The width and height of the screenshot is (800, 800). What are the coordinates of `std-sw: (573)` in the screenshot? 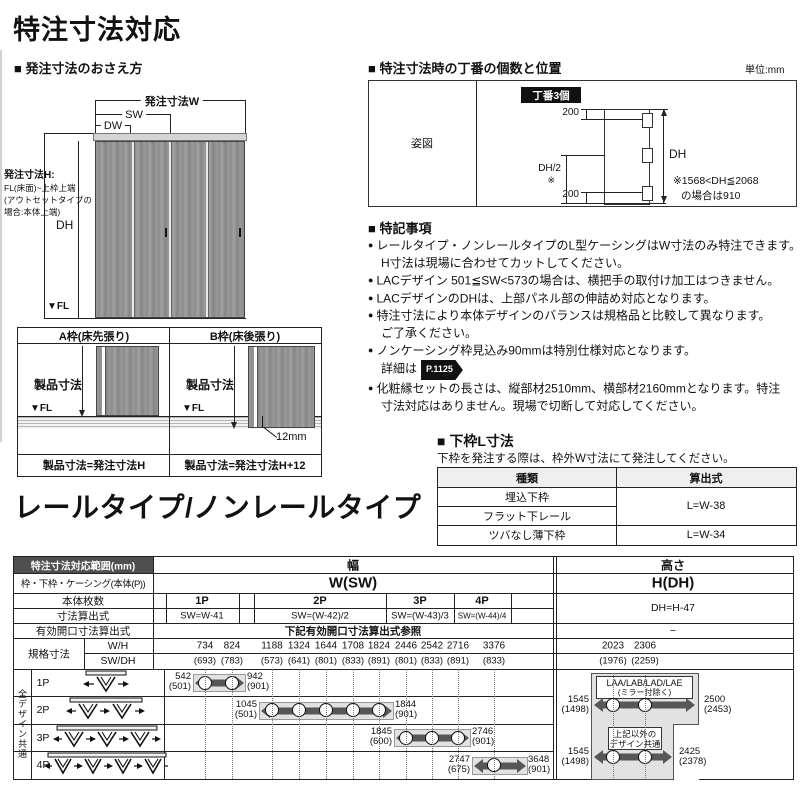 It's located at (272, 661).